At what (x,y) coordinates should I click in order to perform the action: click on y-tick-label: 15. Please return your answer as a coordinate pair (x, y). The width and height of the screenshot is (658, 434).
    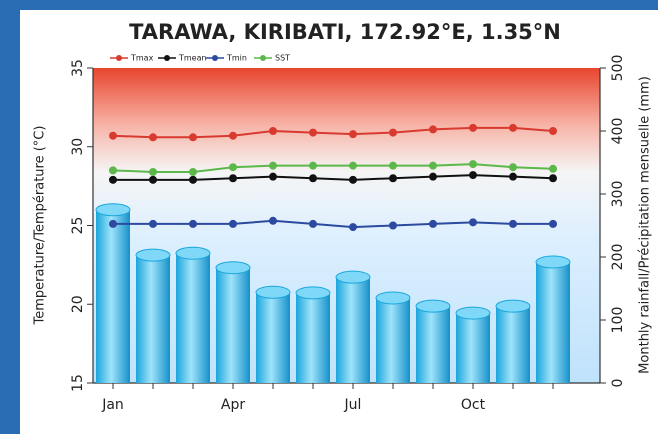
    Looking at the image, I should click on (78, 383).